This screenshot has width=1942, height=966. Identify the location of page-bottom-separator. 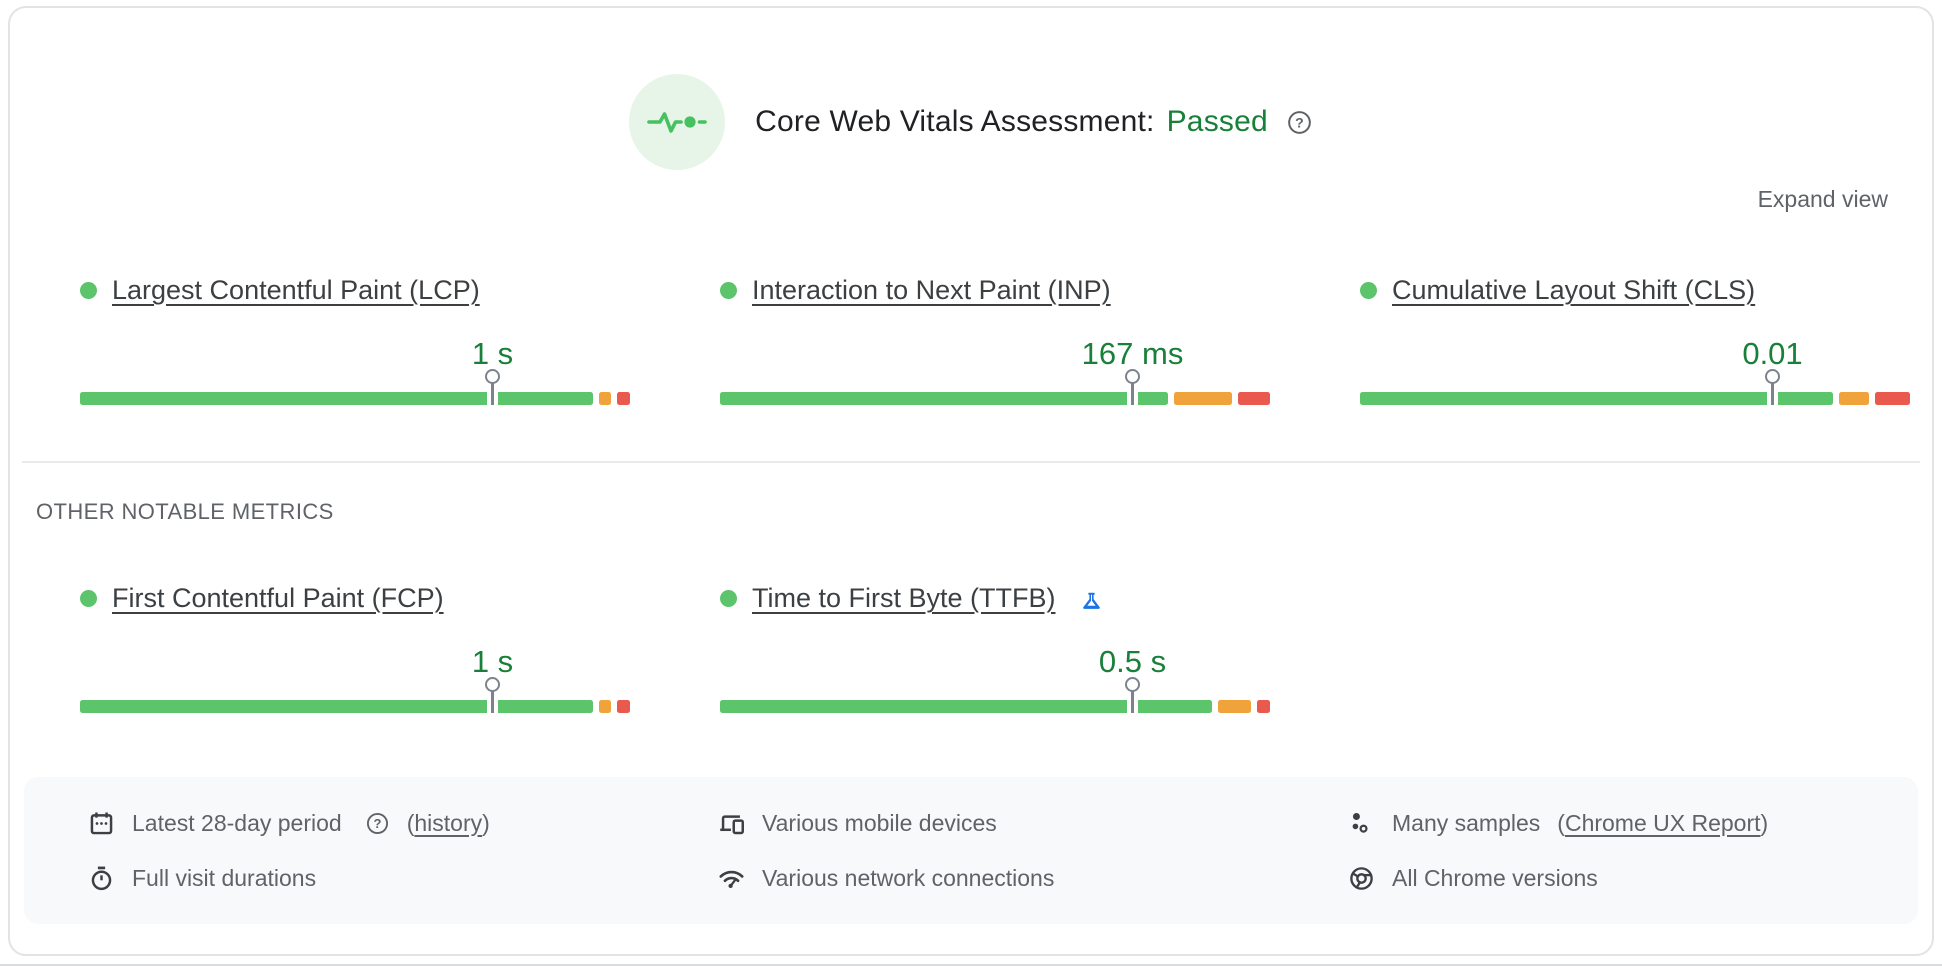
(971, 965).